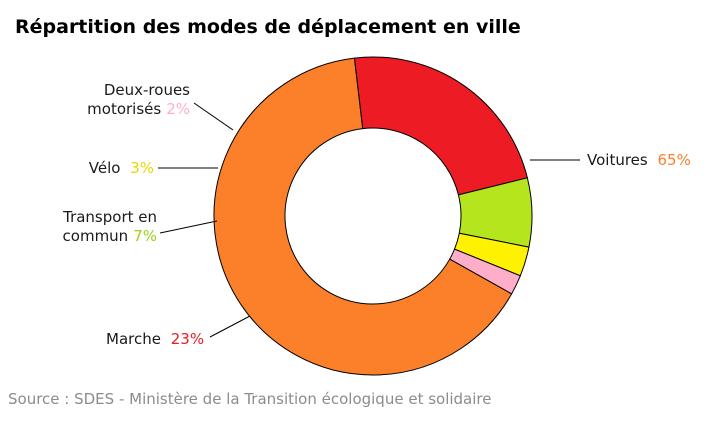  Describe the element at coordinates (230, 326) in the screenshot. I see `leader-line-marche` at that location.